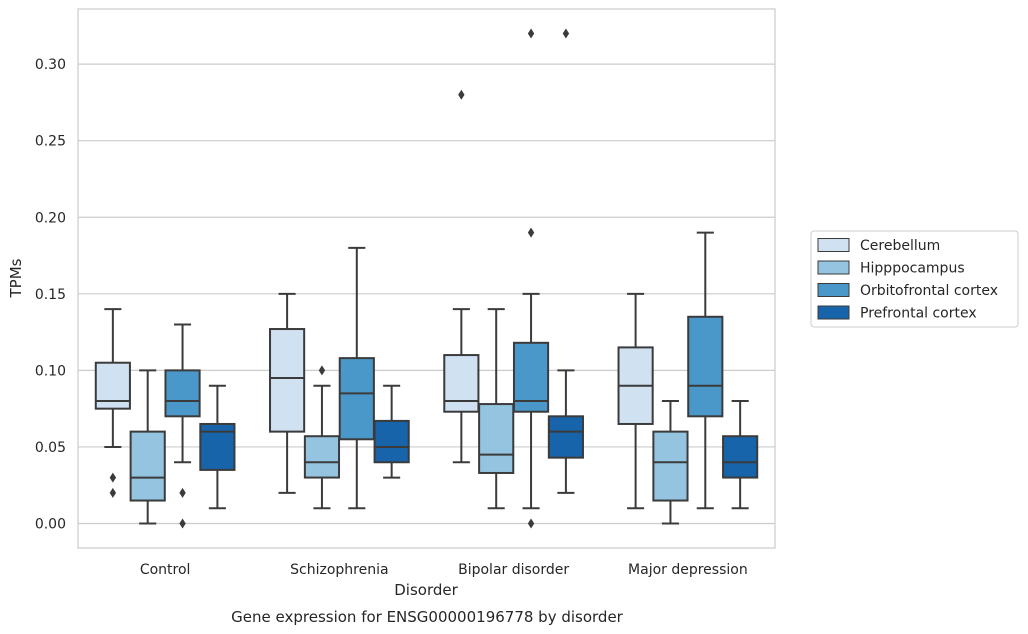 This screenshot has width=1028, height=634. What do you see at coordinates (912, 269) in the screenshot?
I see `legend-label: Hipppocampus` at bounding box center [912, 269].